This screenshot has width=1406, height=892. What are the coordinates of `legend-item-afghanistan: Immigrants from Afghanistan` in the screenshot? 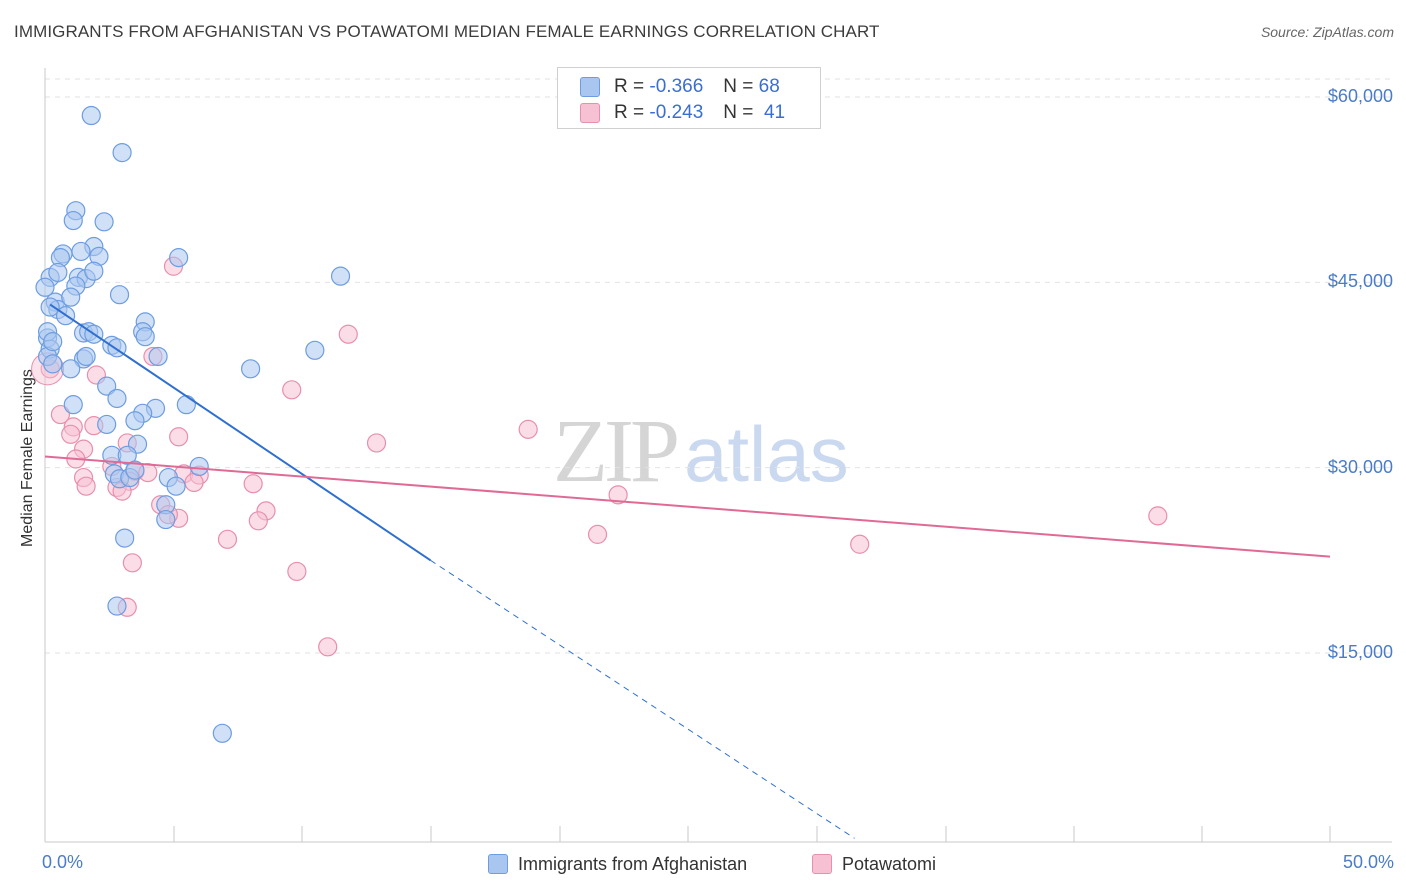 It's located at (617, 864).